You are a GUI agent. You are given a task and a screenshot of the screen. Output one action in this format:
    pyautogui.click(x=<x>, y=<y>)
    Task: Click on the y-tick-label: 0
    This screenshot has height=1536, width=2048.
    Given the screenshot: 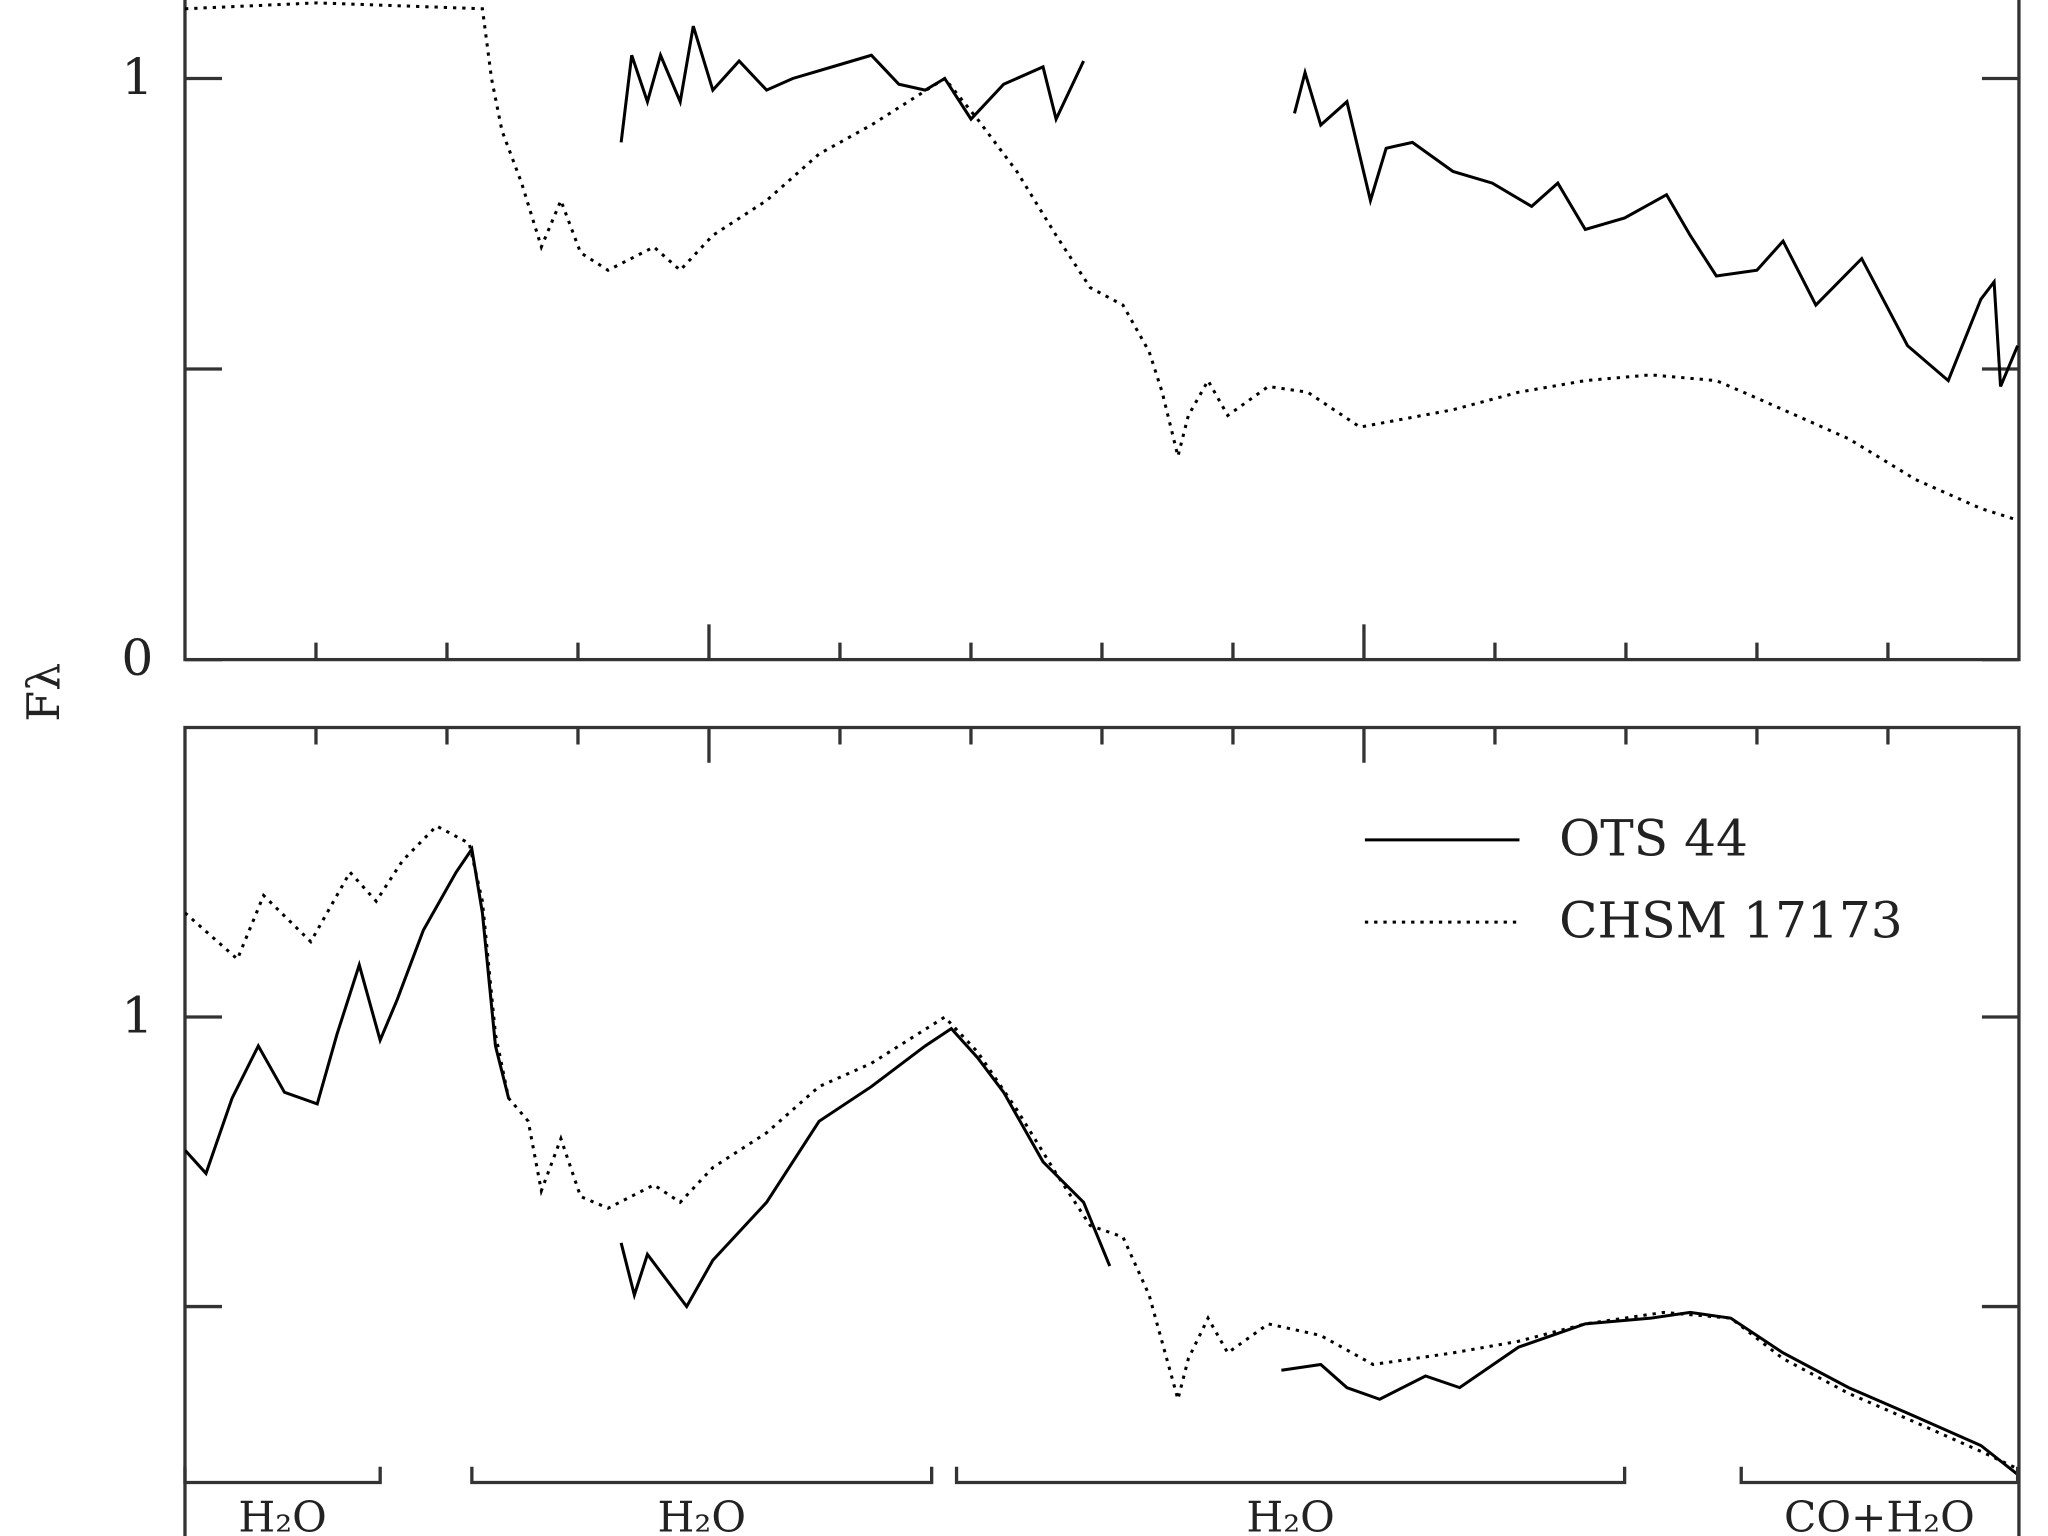 What is the action you would take?
    pyautogui.click(x=137, y=658)
    